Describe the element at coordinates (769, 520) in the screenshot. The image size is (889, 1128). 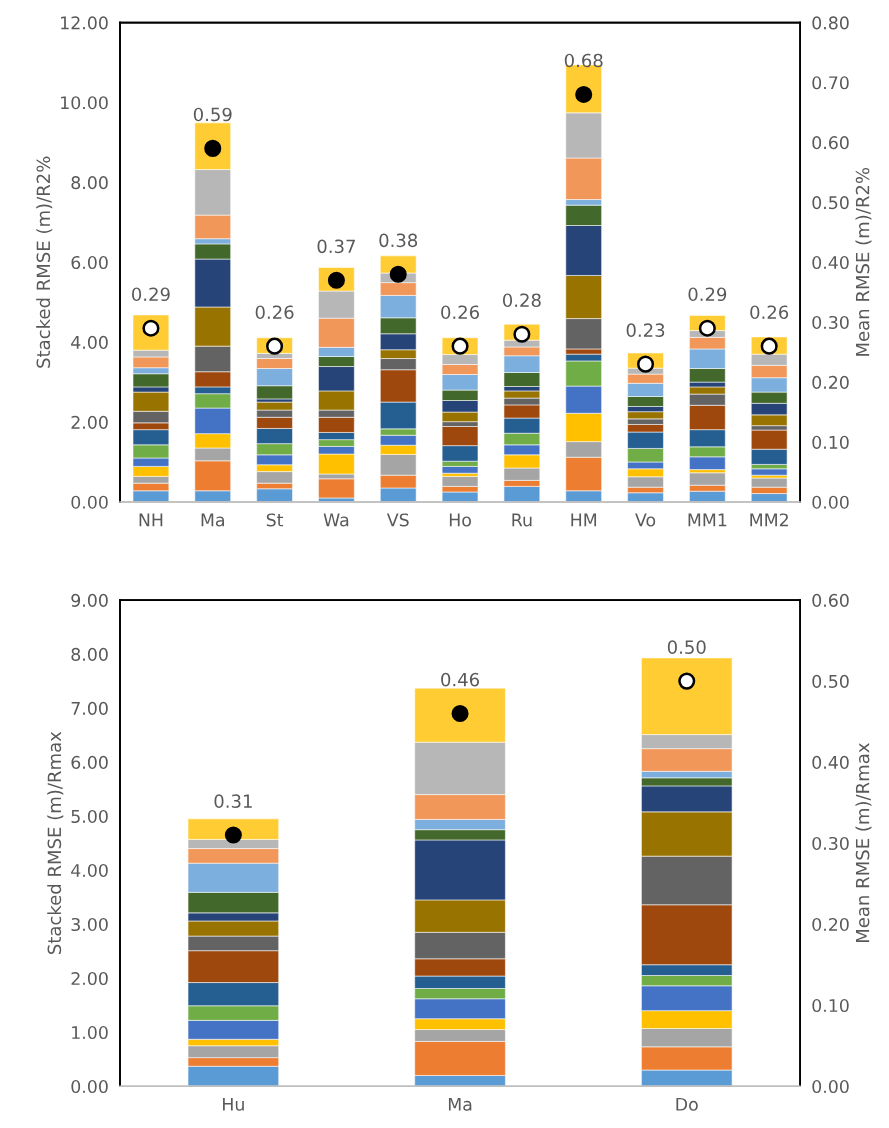
I see `x-tick-label: MM2` at that location.